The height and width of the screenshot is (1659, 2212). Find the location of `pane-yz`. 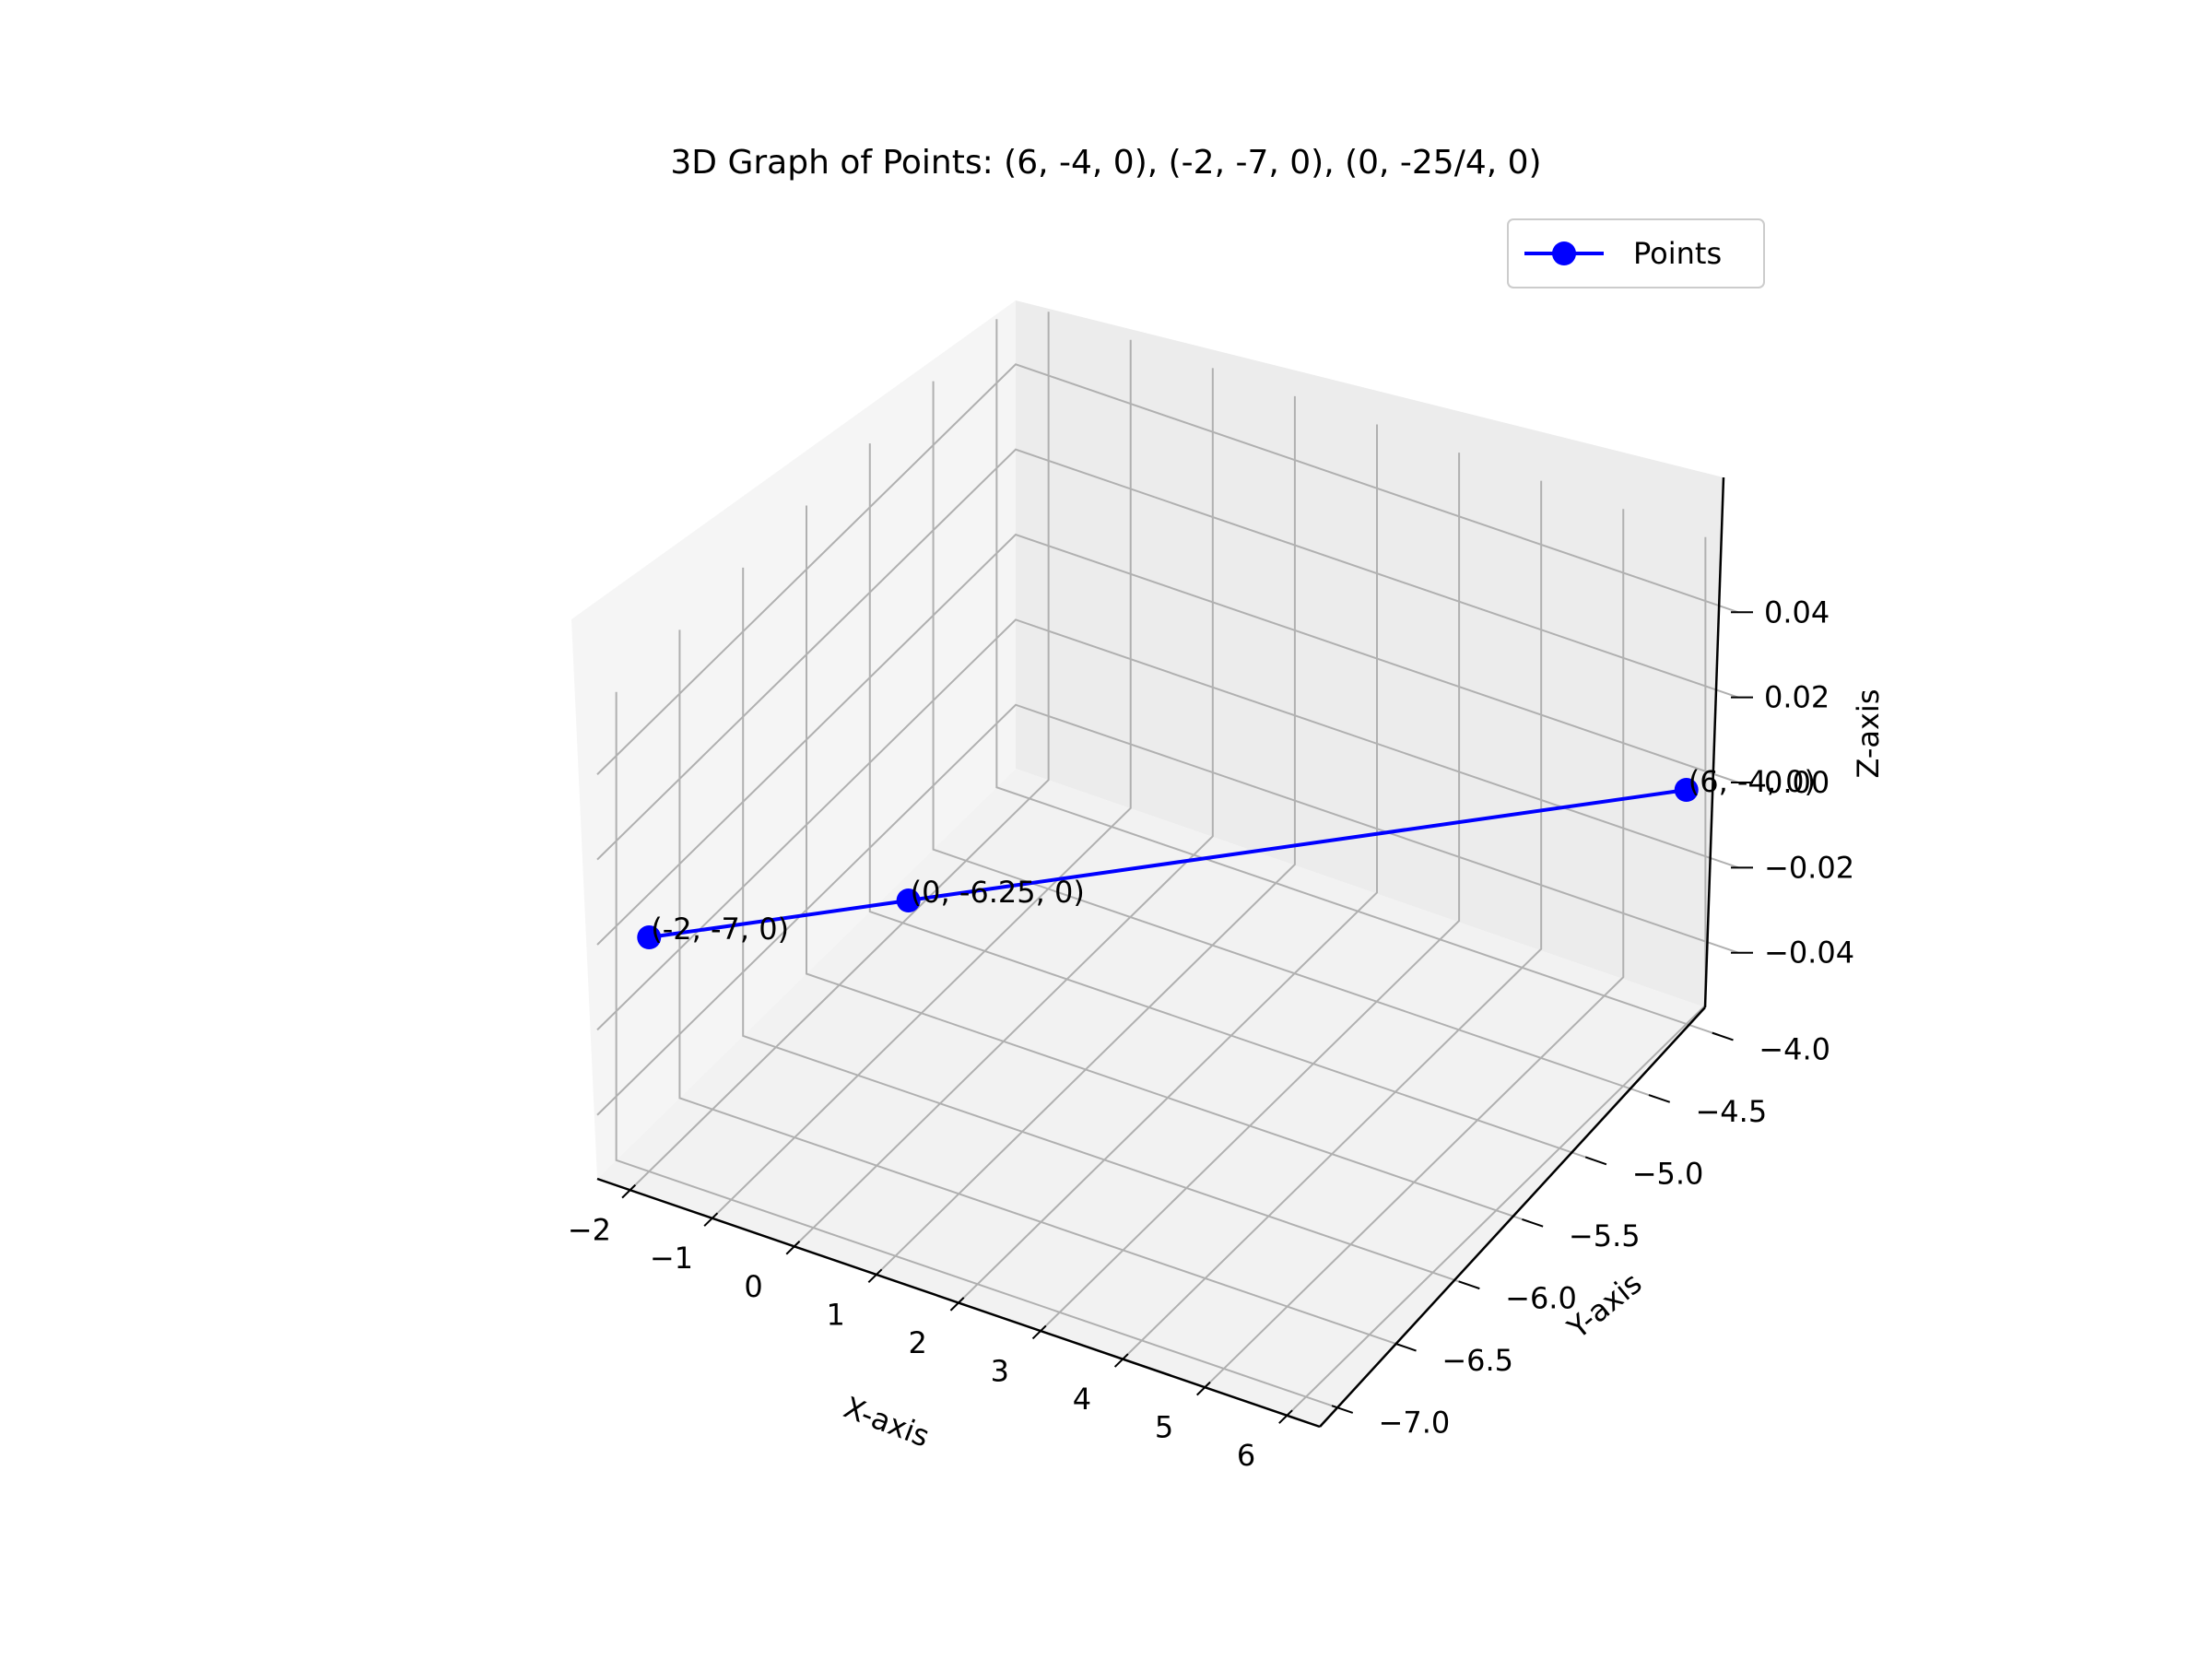

pane-yz is located at coordinates (793, 739).